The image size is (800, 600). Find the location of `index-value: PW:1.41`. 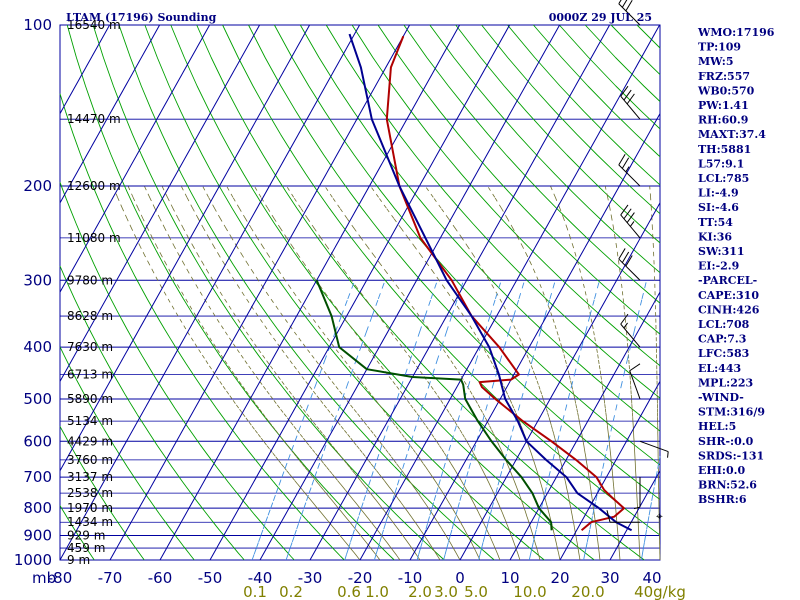

index-value: PW:1.41 is located at coordinates (723, 105).